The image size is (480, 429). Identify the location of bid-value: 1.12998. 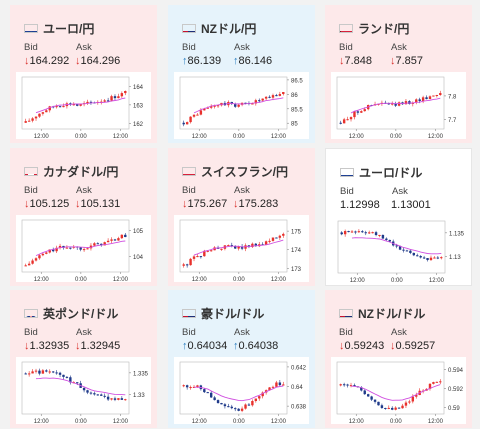
(360, 205).